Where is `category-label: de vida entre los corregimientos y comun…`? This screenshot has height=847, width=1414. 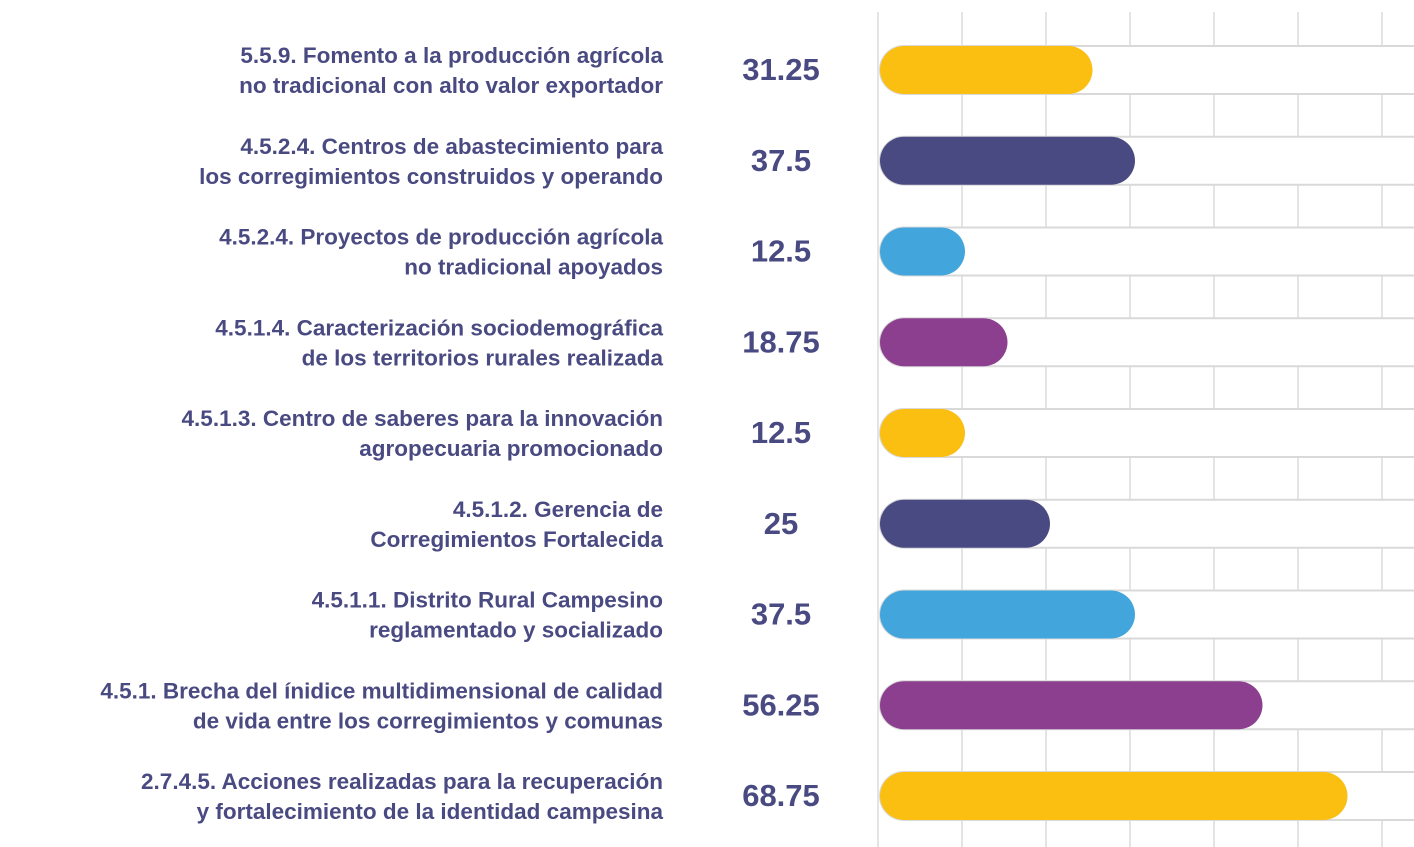 category-label: de vida entre los corregimientos y comun… is located at coordinates (428, 720).